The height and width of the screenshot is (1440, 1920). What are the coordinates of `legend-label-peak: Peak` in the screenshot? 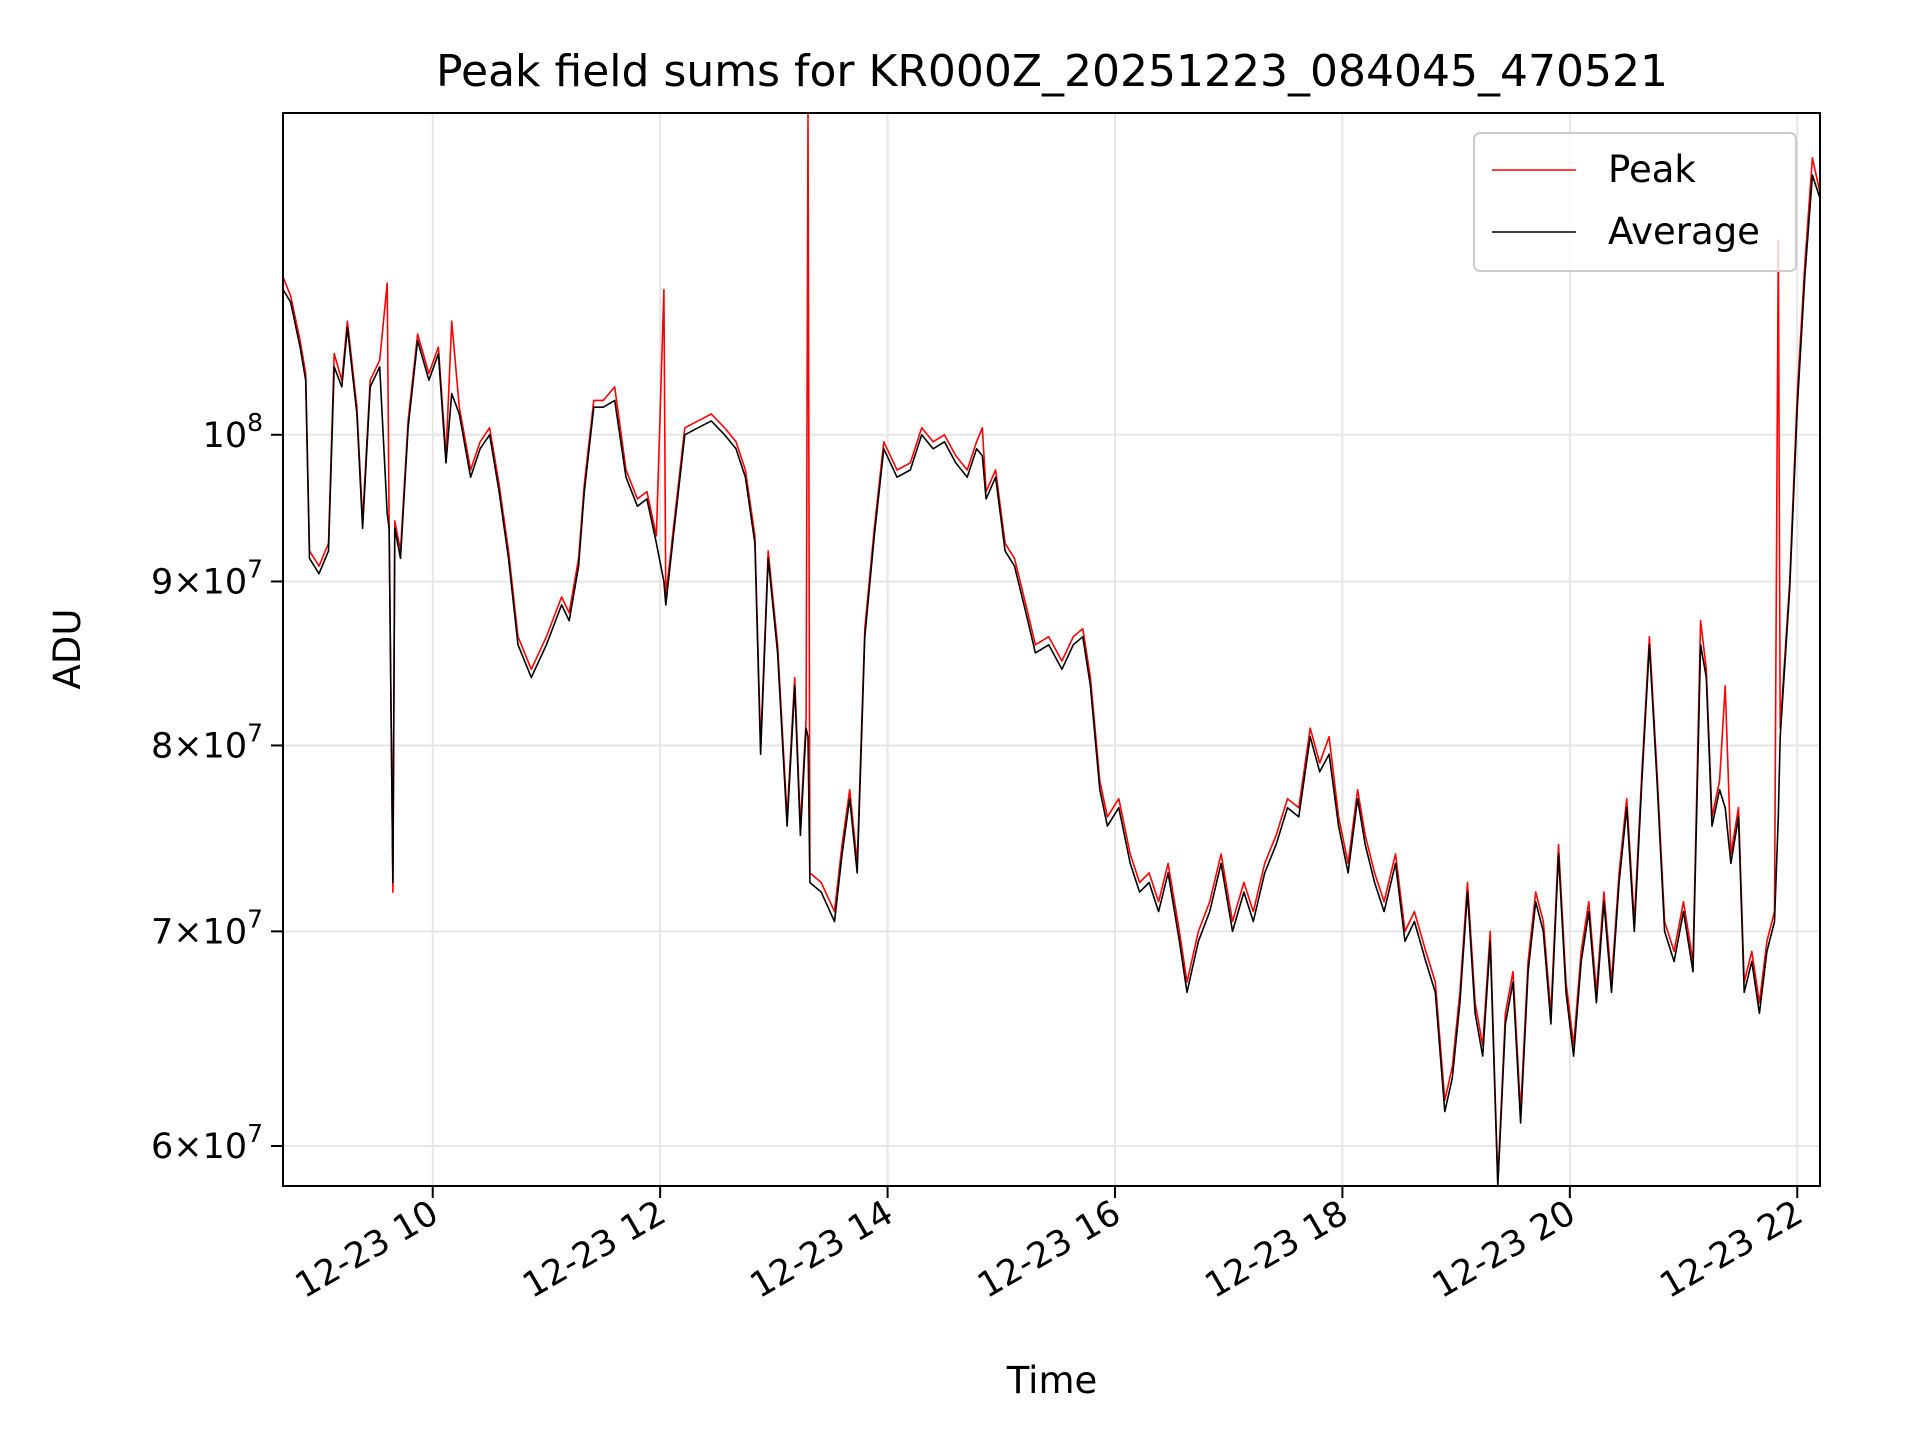 It's located at (1652, 169).